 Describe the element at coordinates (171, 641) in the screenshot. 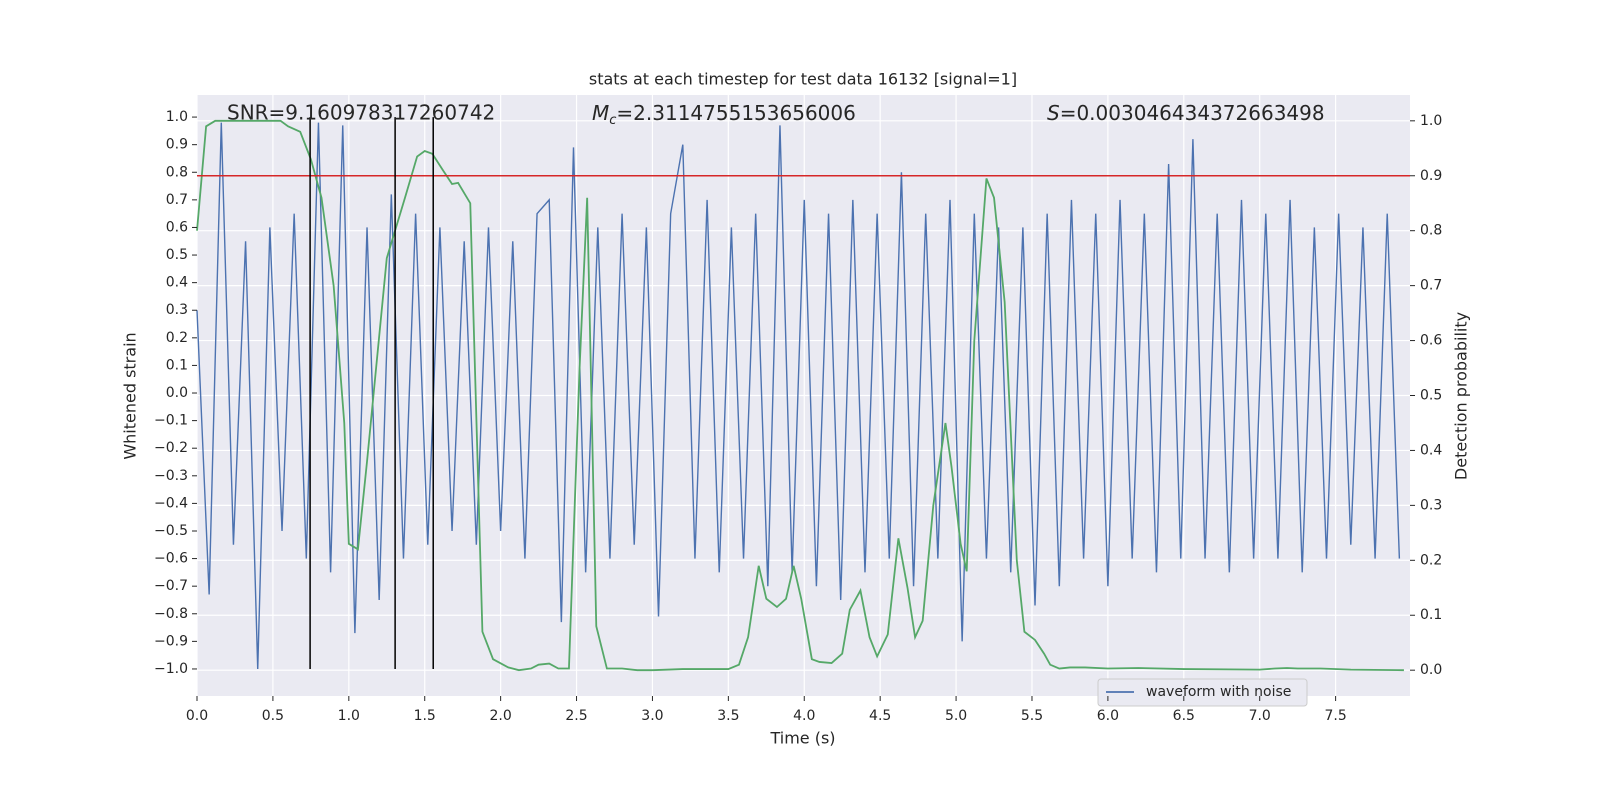

I see `y-tick-label: −0.9` at that location.